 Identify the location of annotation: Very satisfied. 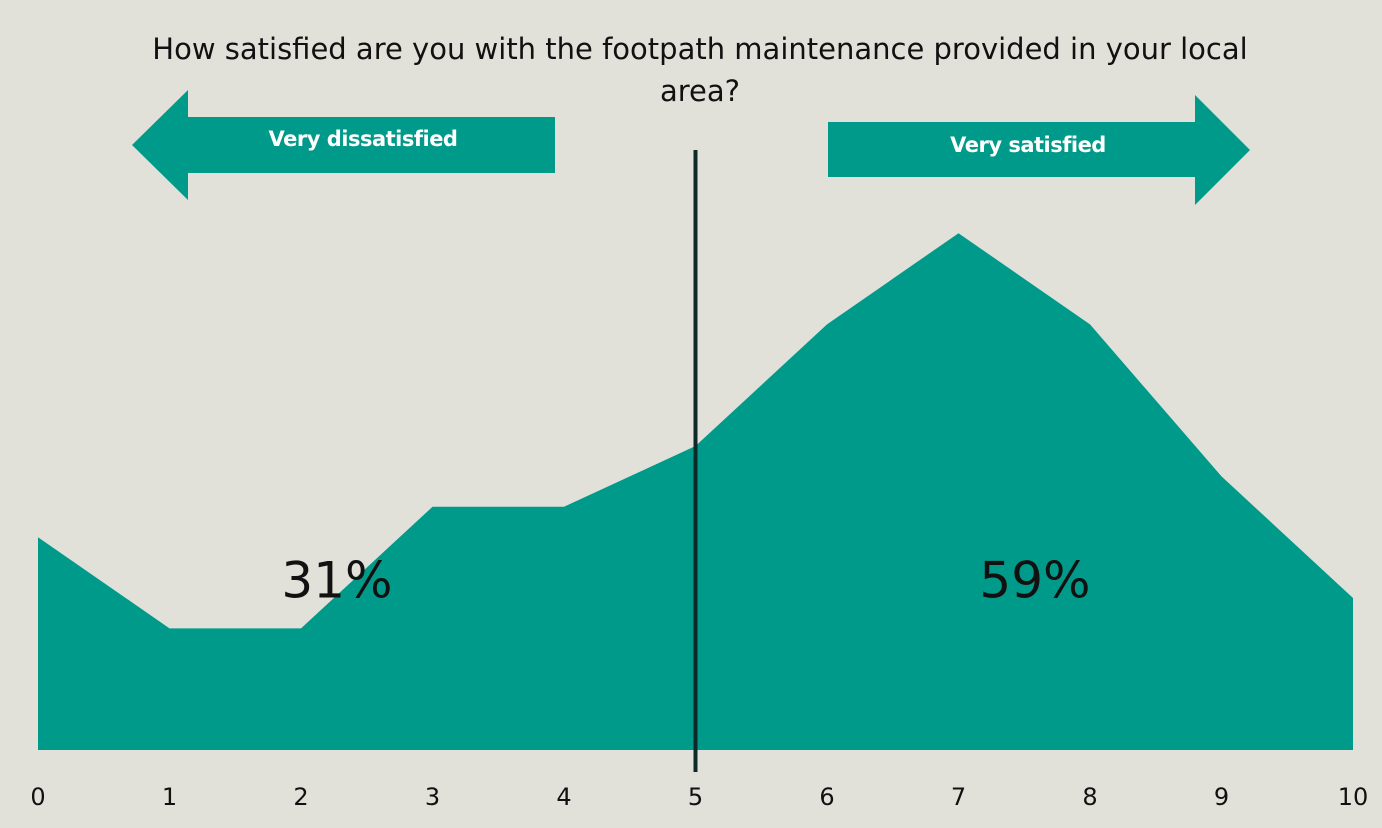
(1028, 145).